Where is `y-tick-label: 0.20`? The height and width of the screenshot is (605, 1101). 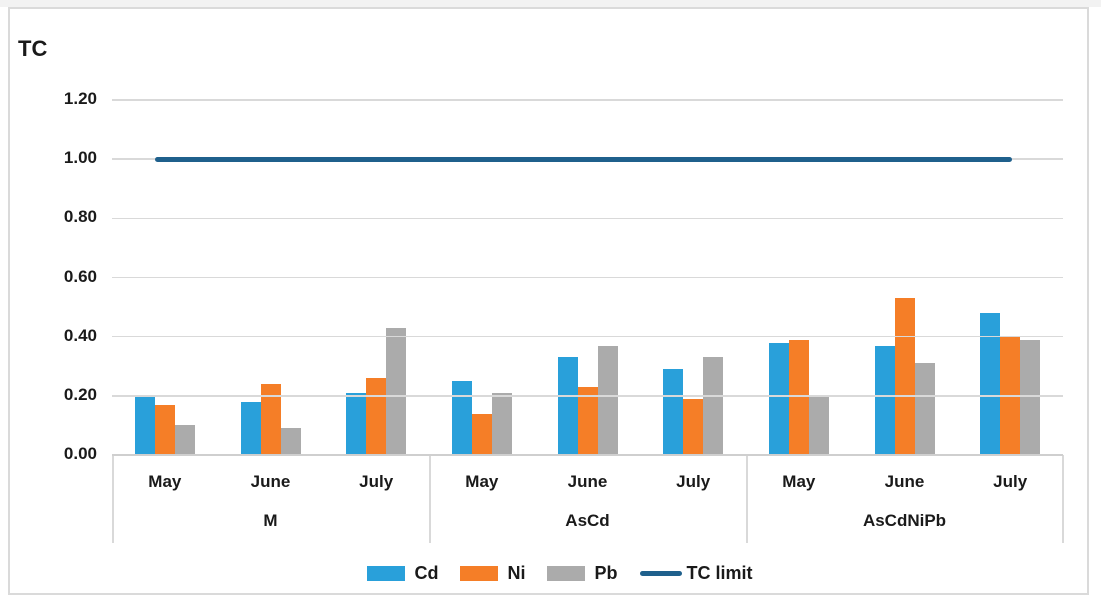
y-tick-label: 0.20 is located at coordinates (80, 394).